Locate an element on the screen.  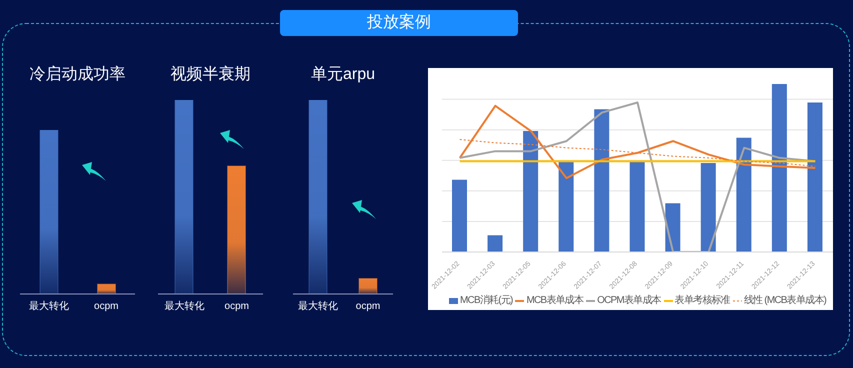
legend-label: MCB表单成本 is located at coordinates (555, 301).